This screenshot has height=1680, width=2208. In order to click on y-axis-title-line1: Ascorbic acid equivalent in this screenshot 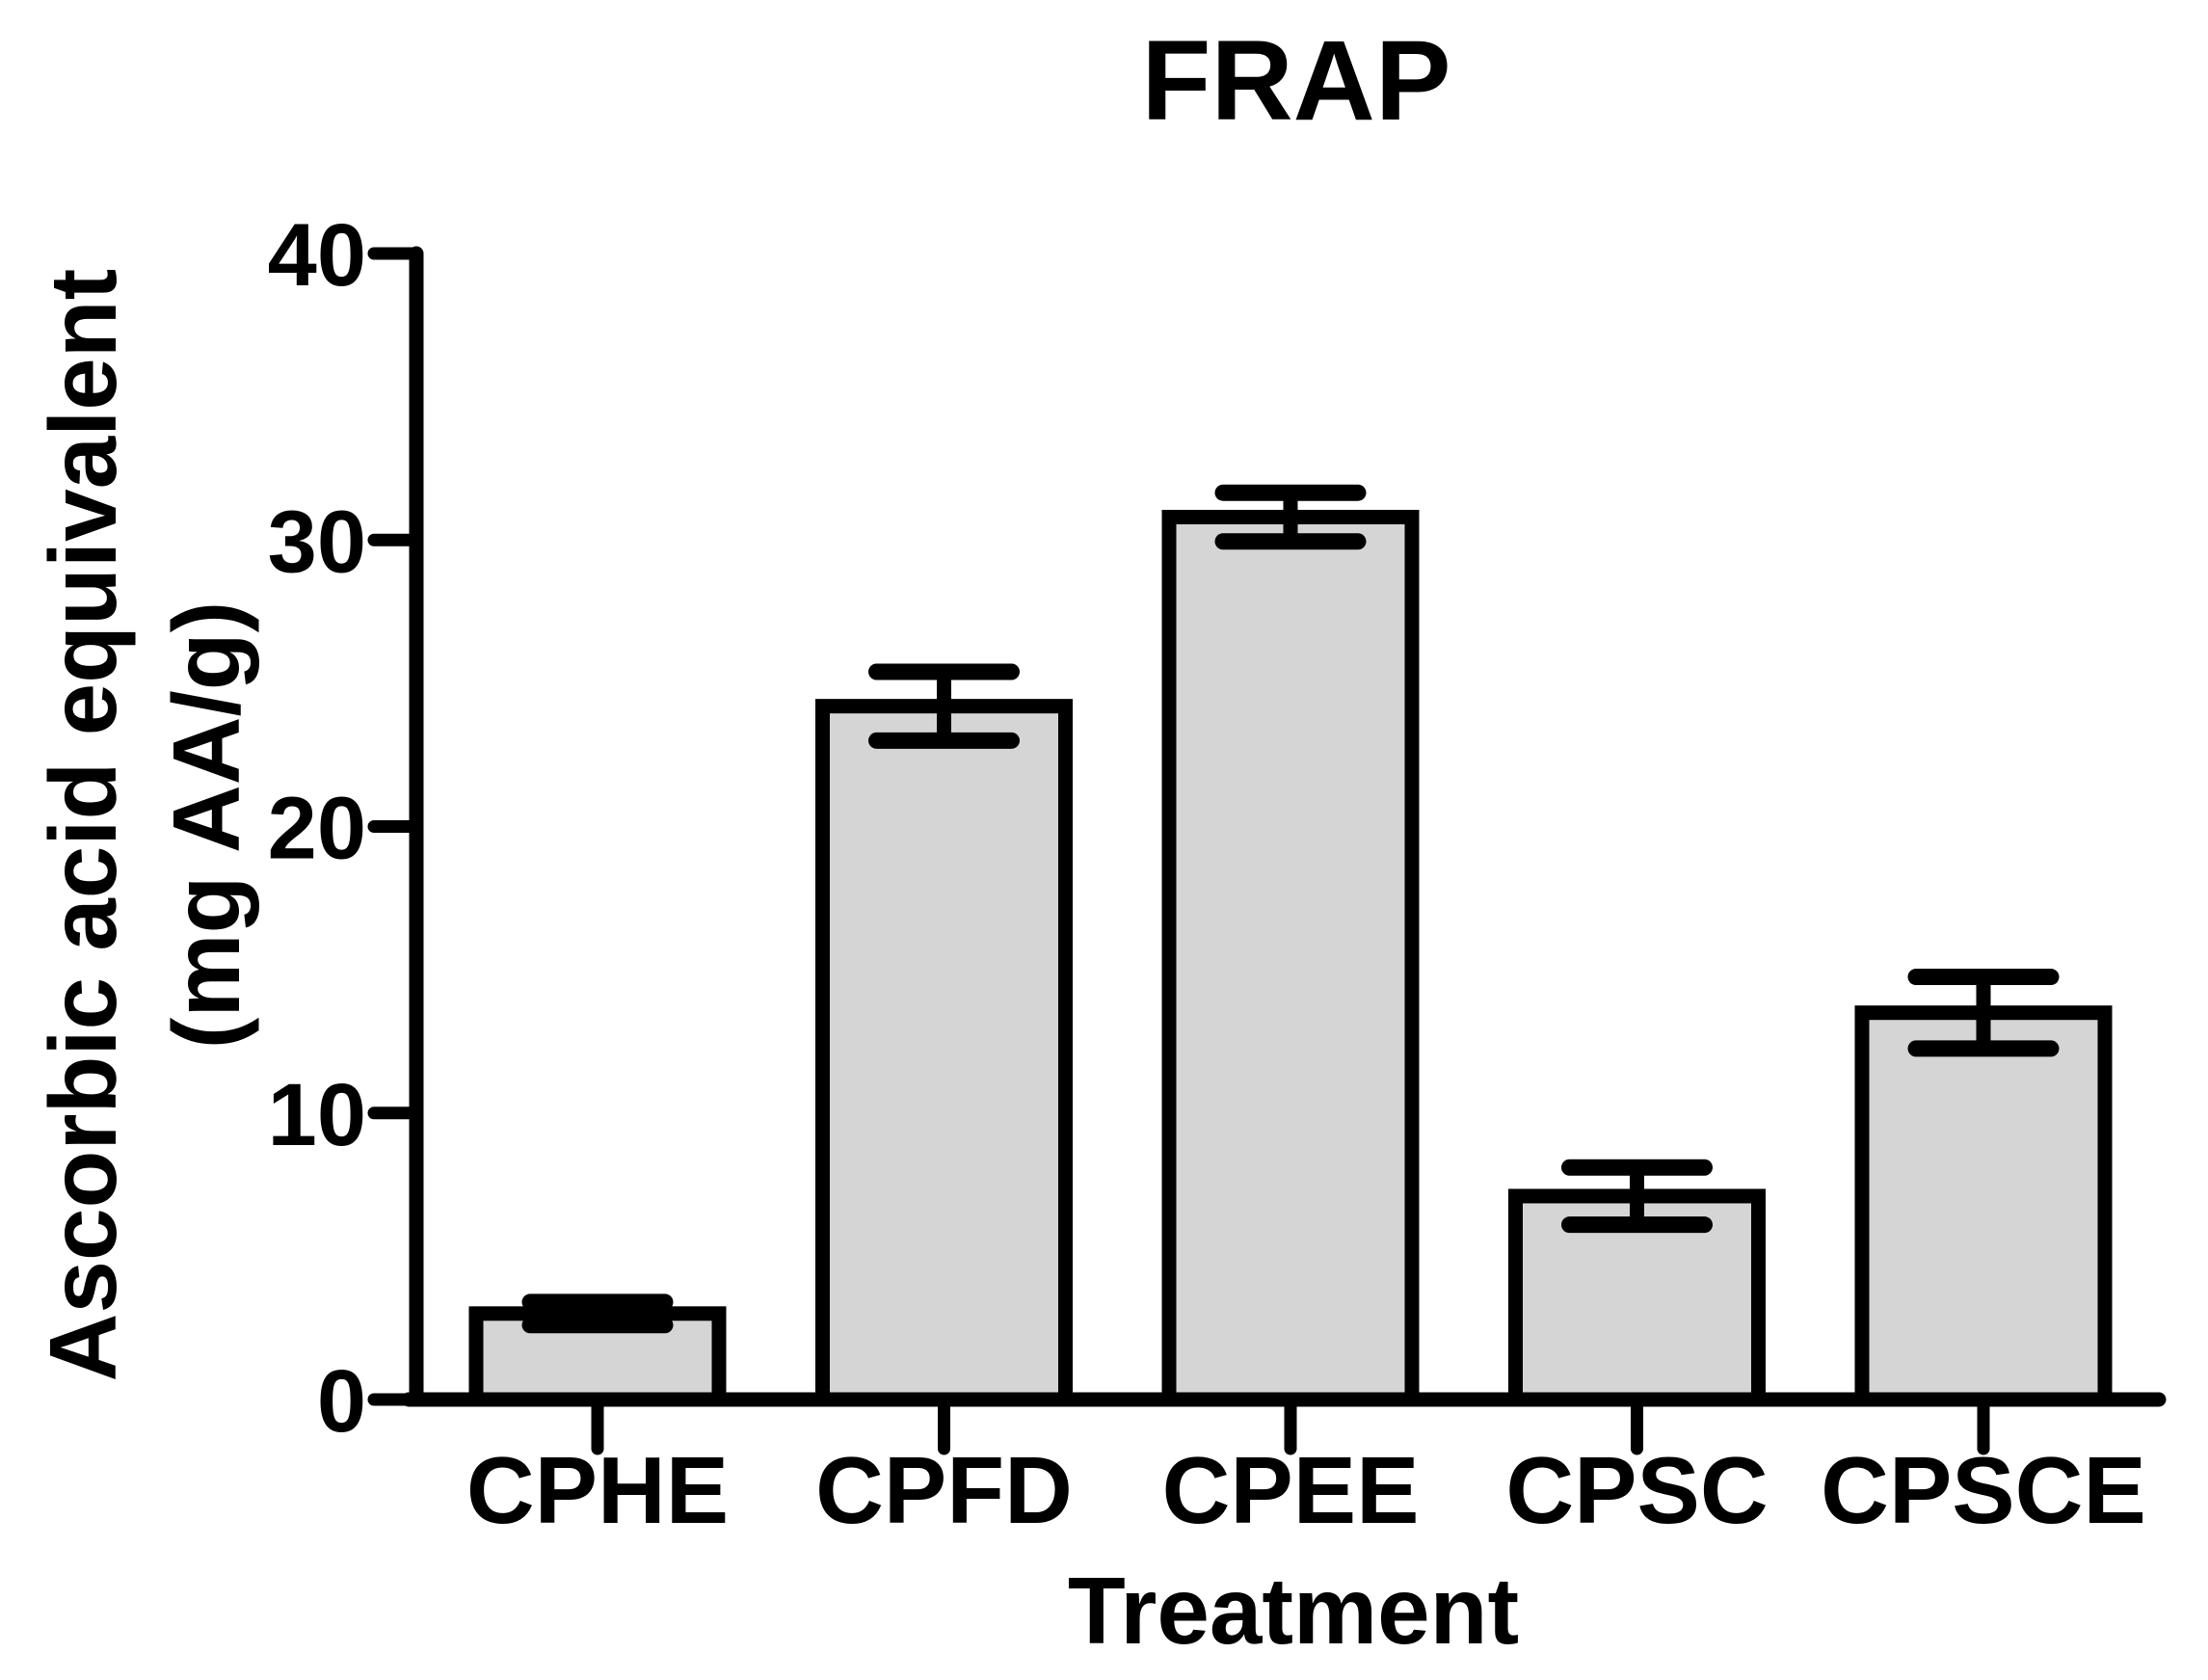, I will do `click(83, 826)`.